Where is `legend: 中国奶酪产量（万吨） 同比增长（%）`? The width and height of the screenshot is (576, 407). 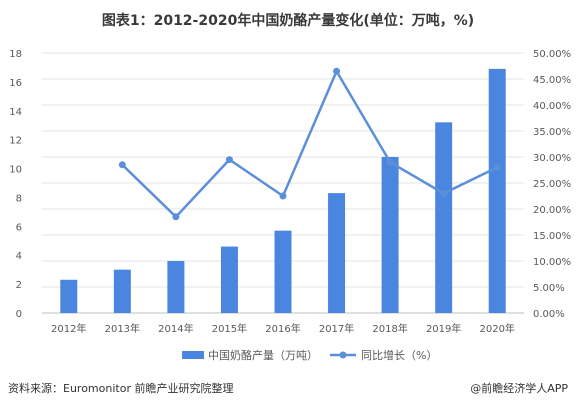 legend: 中国奶酪产量（万吨） 同比增长（%） is located at coordinates (309, 355).